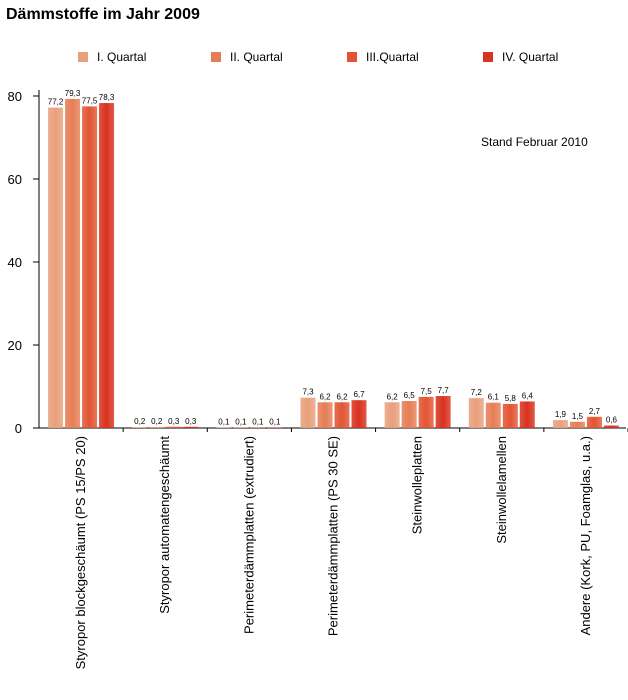 This screenshot has height=700, width=628. Describe the element at coordinates (530, 57) in the screenshot. I see `legend-label-q4: IV. Quartal` at that location.